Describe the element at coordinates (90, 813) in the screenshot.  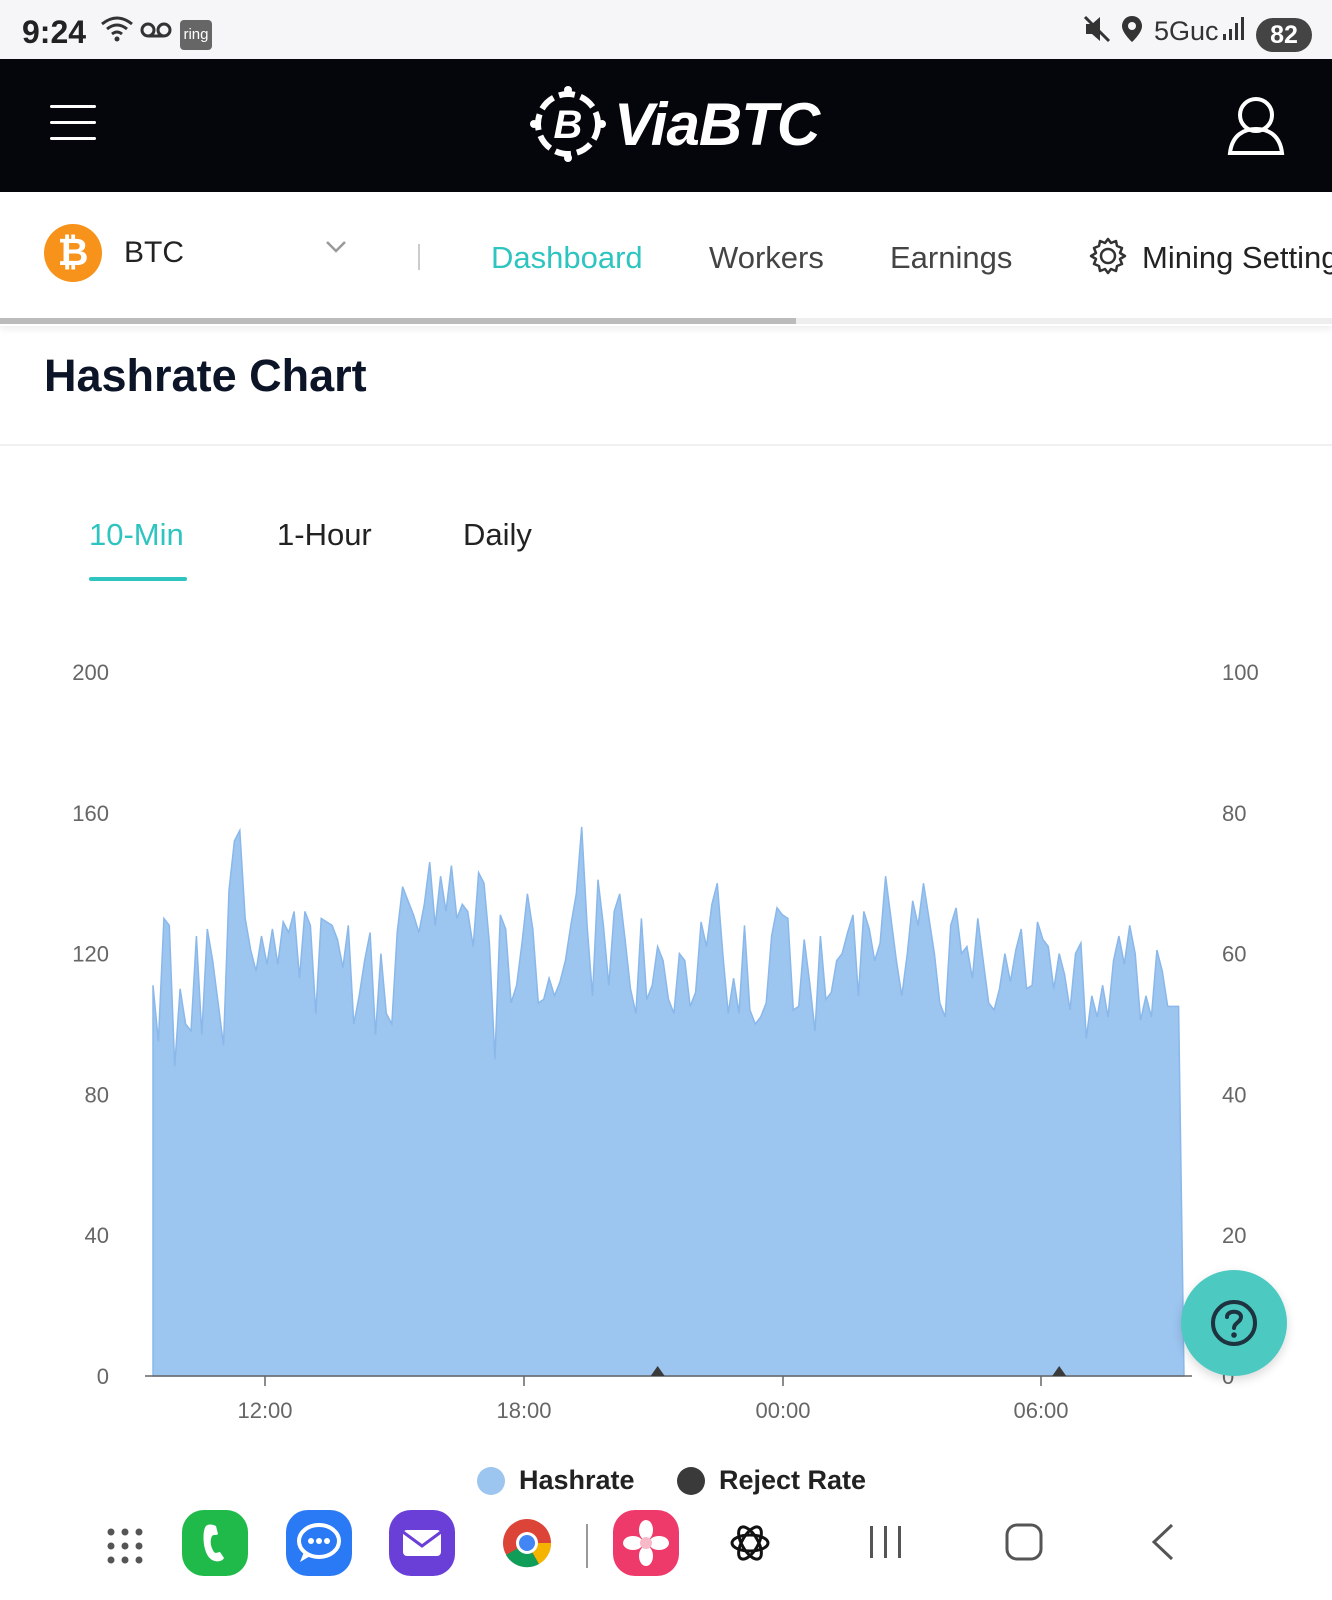
I see `y-left-tick-label: 160` at that location.